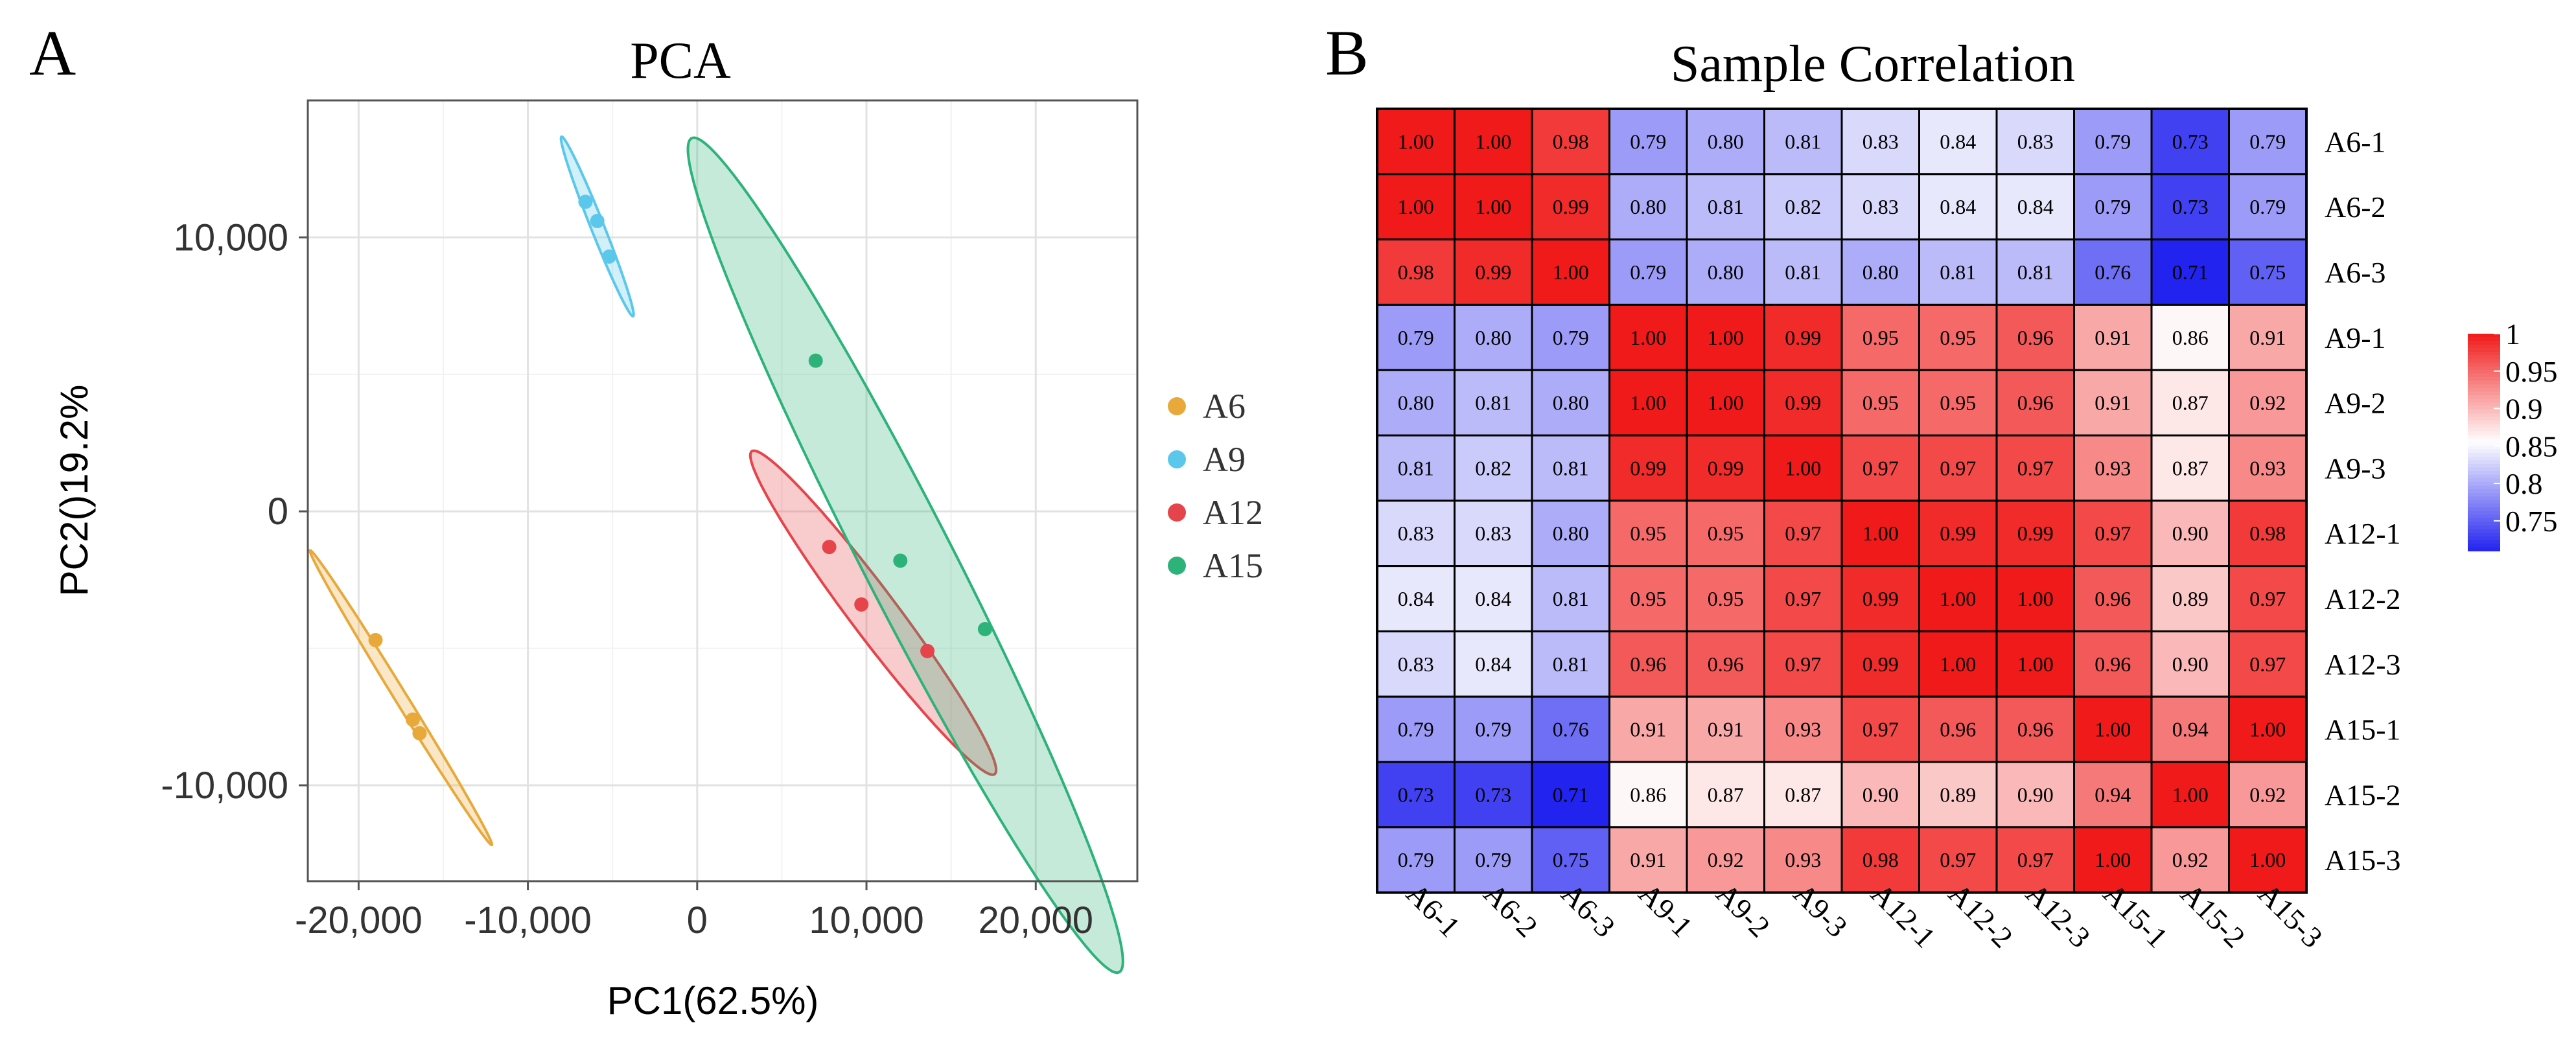 The height and width of the screenshot is (1049, 2576). What do you see at coordinates (830, 547) in the screenshot?
I see `pca-point-a12` at bounding box center [830, 547].